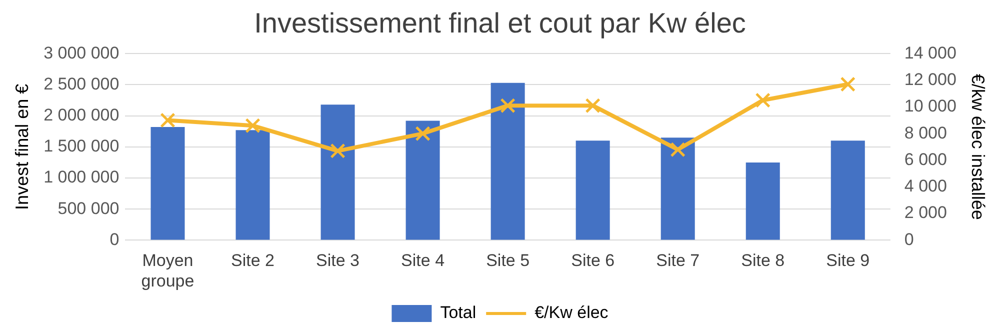  I want to click on y2-tick-label: 12 000, so click(930, 79).